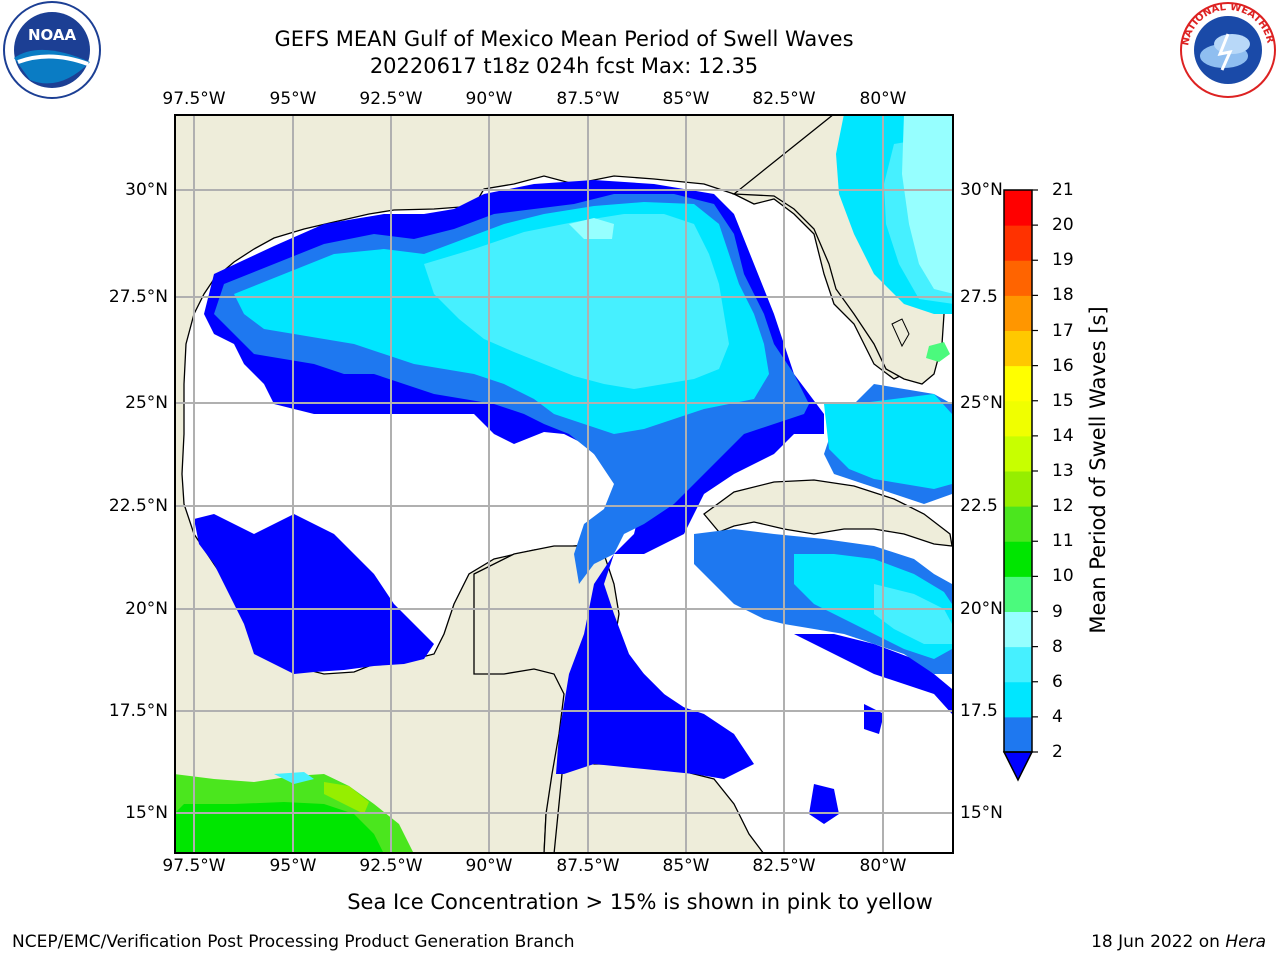  Describe the element at coordinates (981, 190) in the screenshot. I see `lat-tick-right: 30°N` at that location.